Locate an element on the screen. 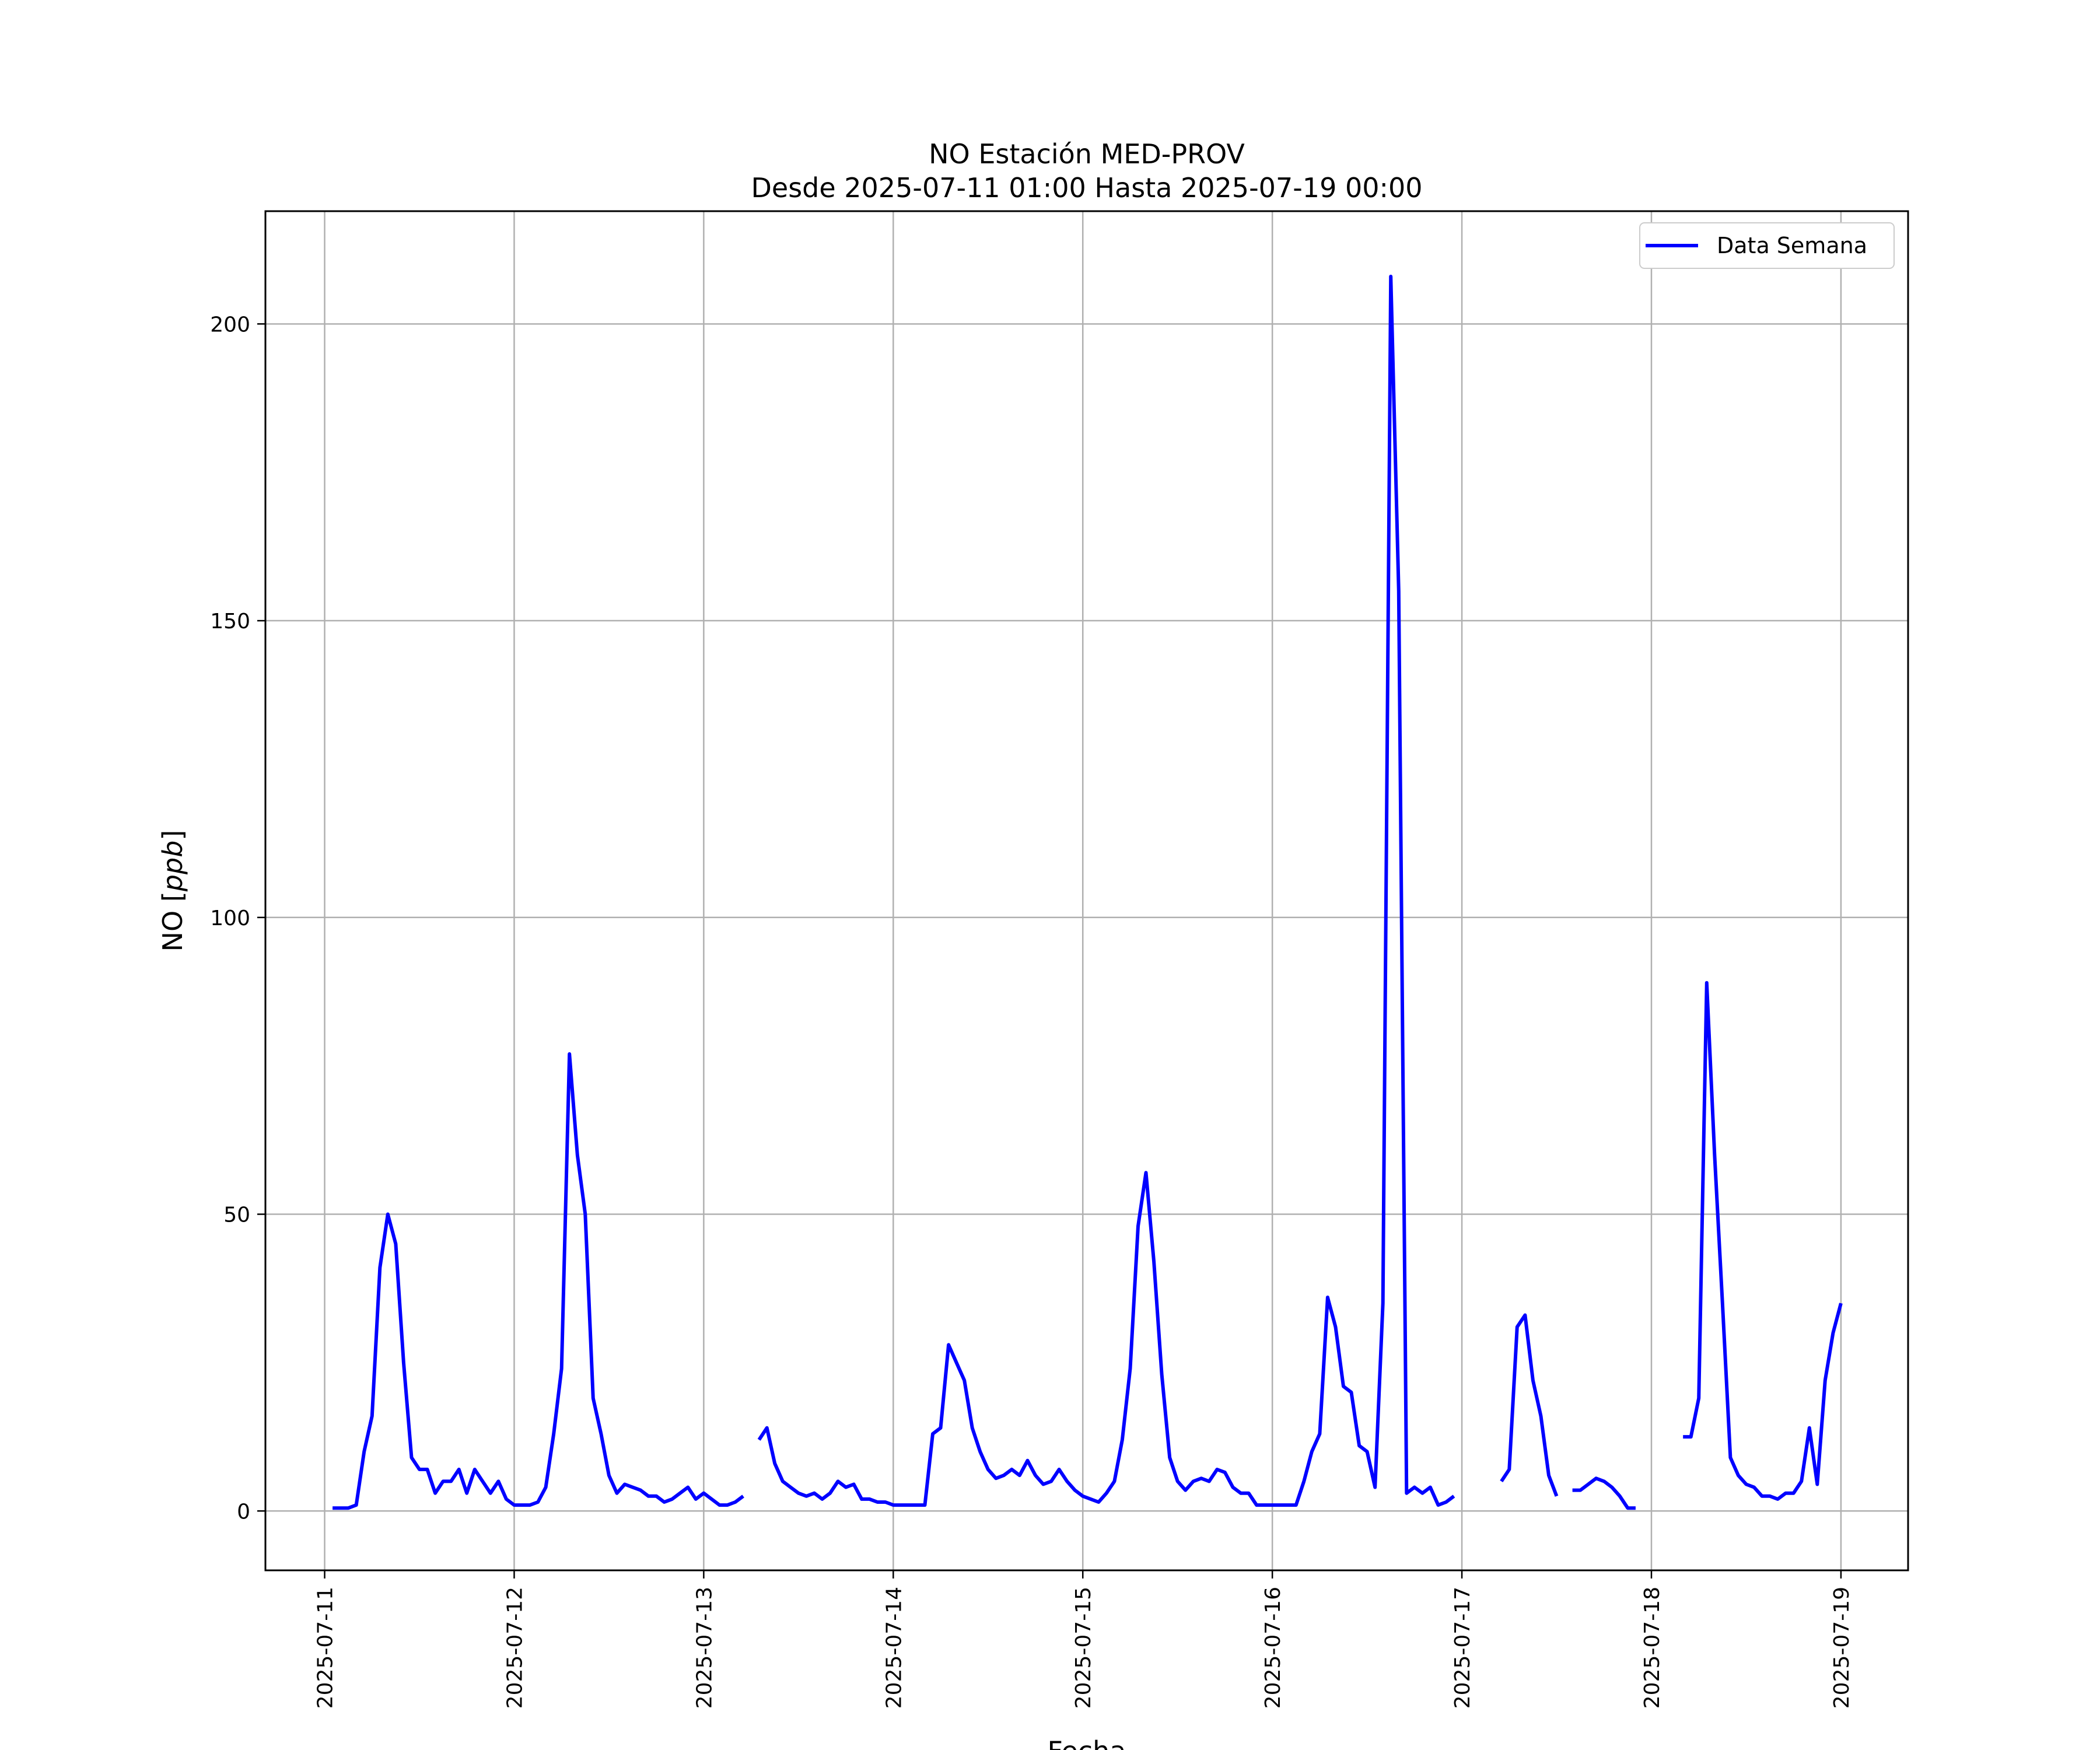  x-tick-label: 2025-07-11 is located at coordinates (326, 1648).